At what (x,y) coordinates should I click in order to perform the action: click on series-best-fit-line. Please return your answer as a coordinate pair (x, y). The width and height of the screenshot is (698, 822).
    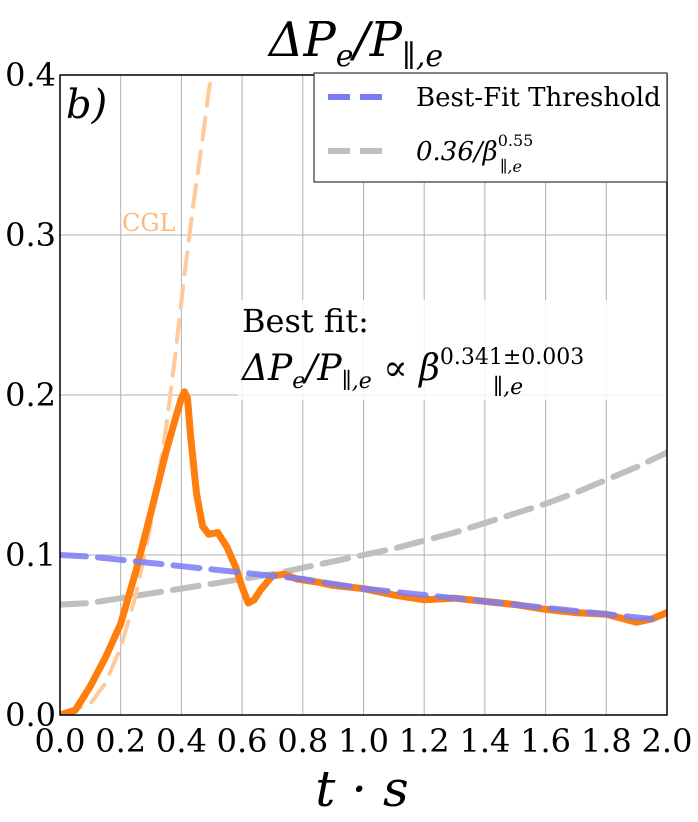
    Looking at the image, I should click on (357, 587).